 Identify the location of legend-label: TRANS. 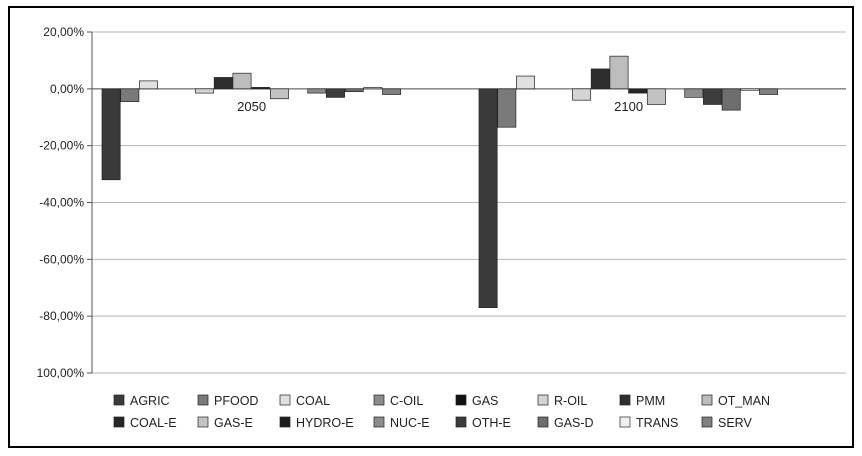
(657, 423).